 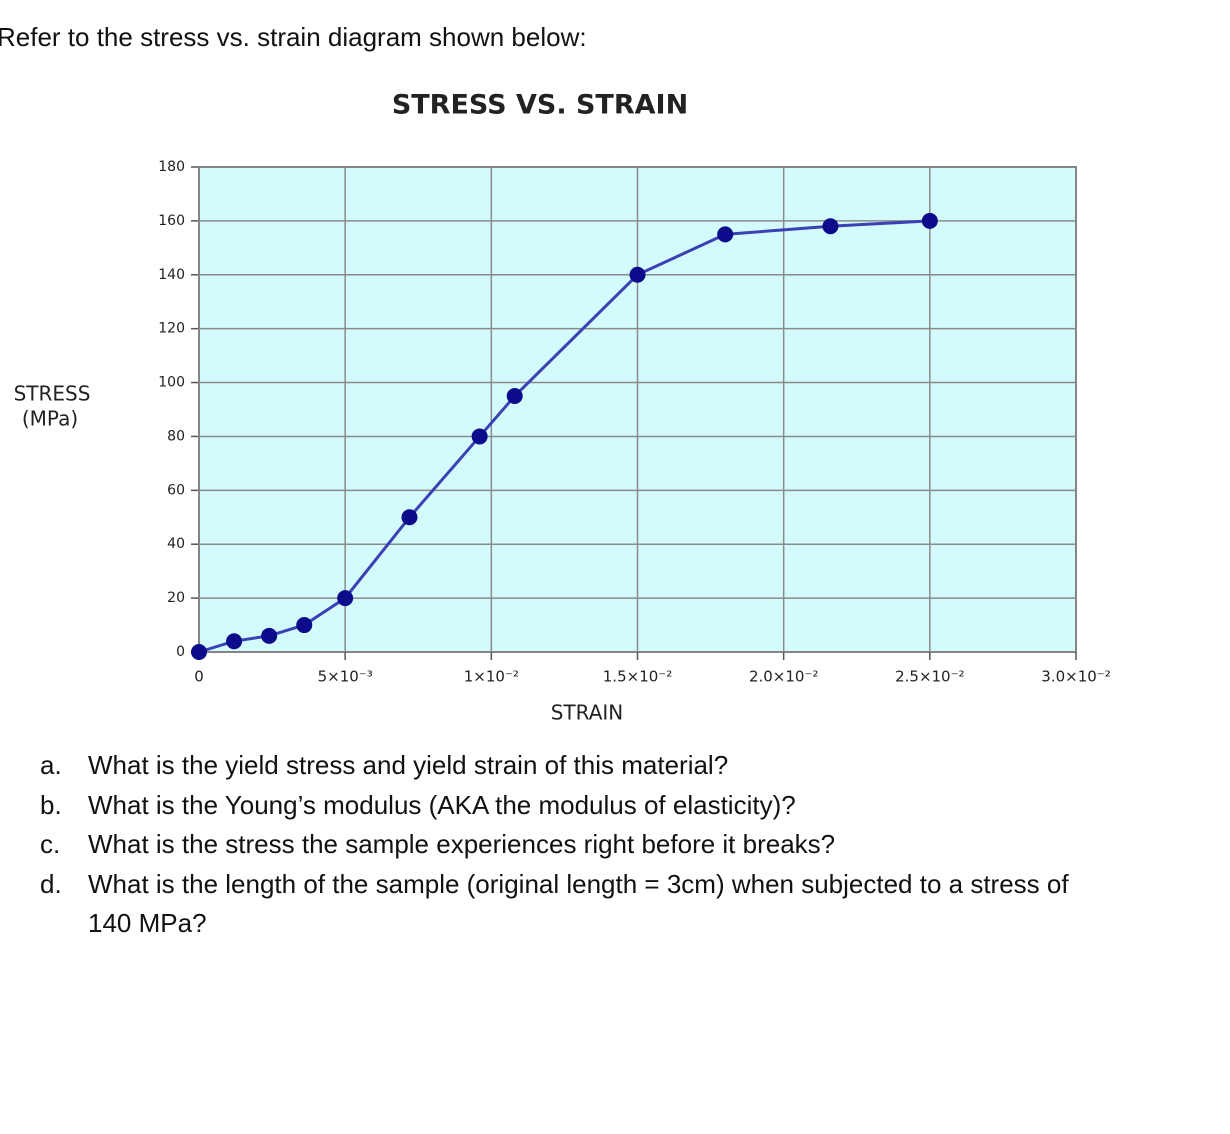 I want to click on x-tick-label: 2.5×10⁻², so click(x=929, y=677).